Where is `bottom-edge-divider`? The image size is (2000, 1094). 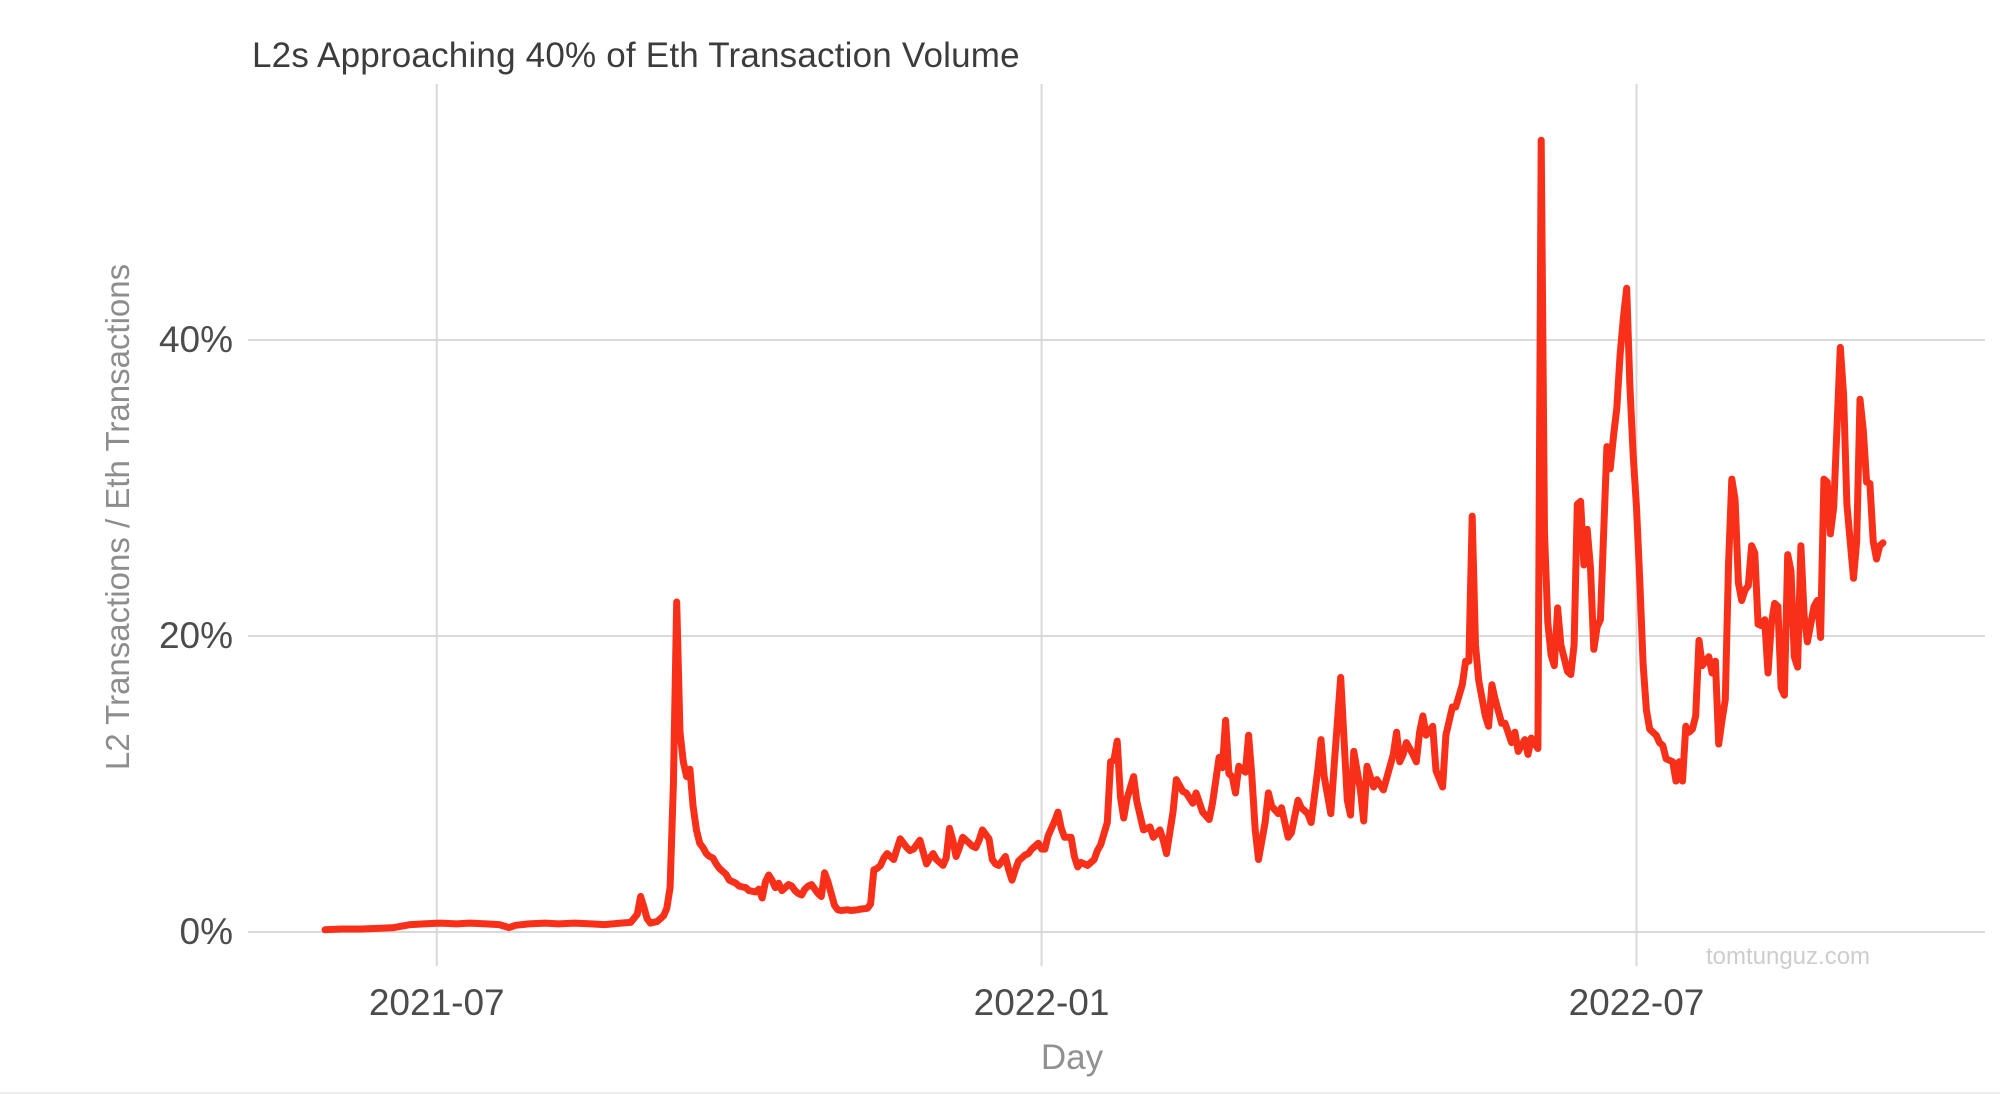
bottom-edge-divider is located at coordinates (1000, 1093).